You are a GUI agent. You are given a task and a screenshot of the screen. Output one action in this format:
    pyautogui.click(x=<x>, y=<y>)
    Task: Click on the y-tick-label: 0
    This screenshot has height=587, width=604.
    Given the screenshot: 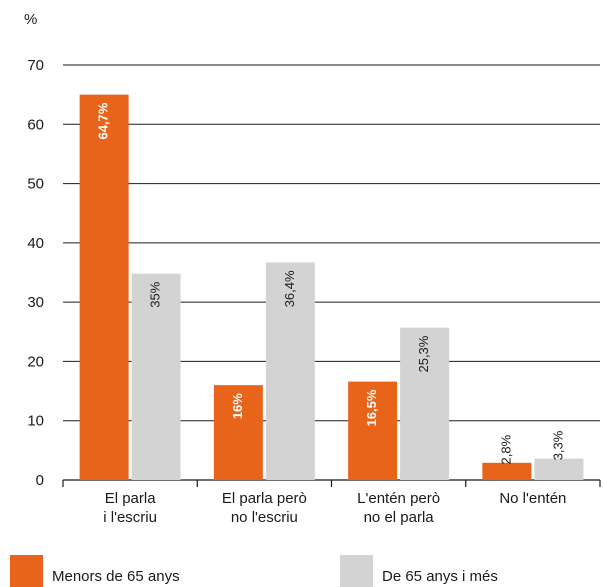 What is the action you would take?
    pyautogui.click(x=40, y=480)
    